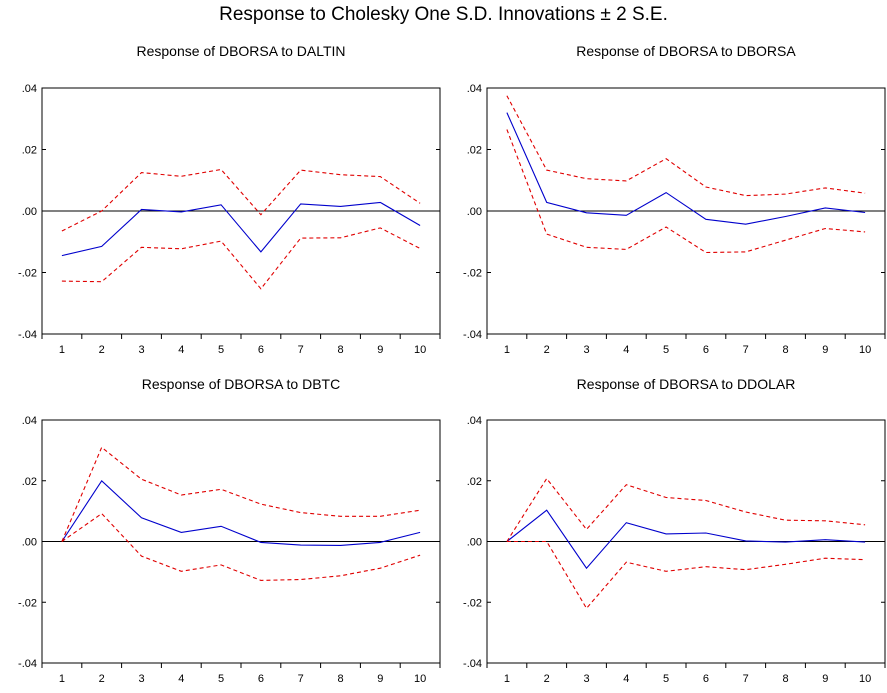 This screenshot has width=887, height=693. Describe the element at coordinates (240, 51) in the screenshot. I see `panel-title: Response of DBORSA to DALTIN` at that location.